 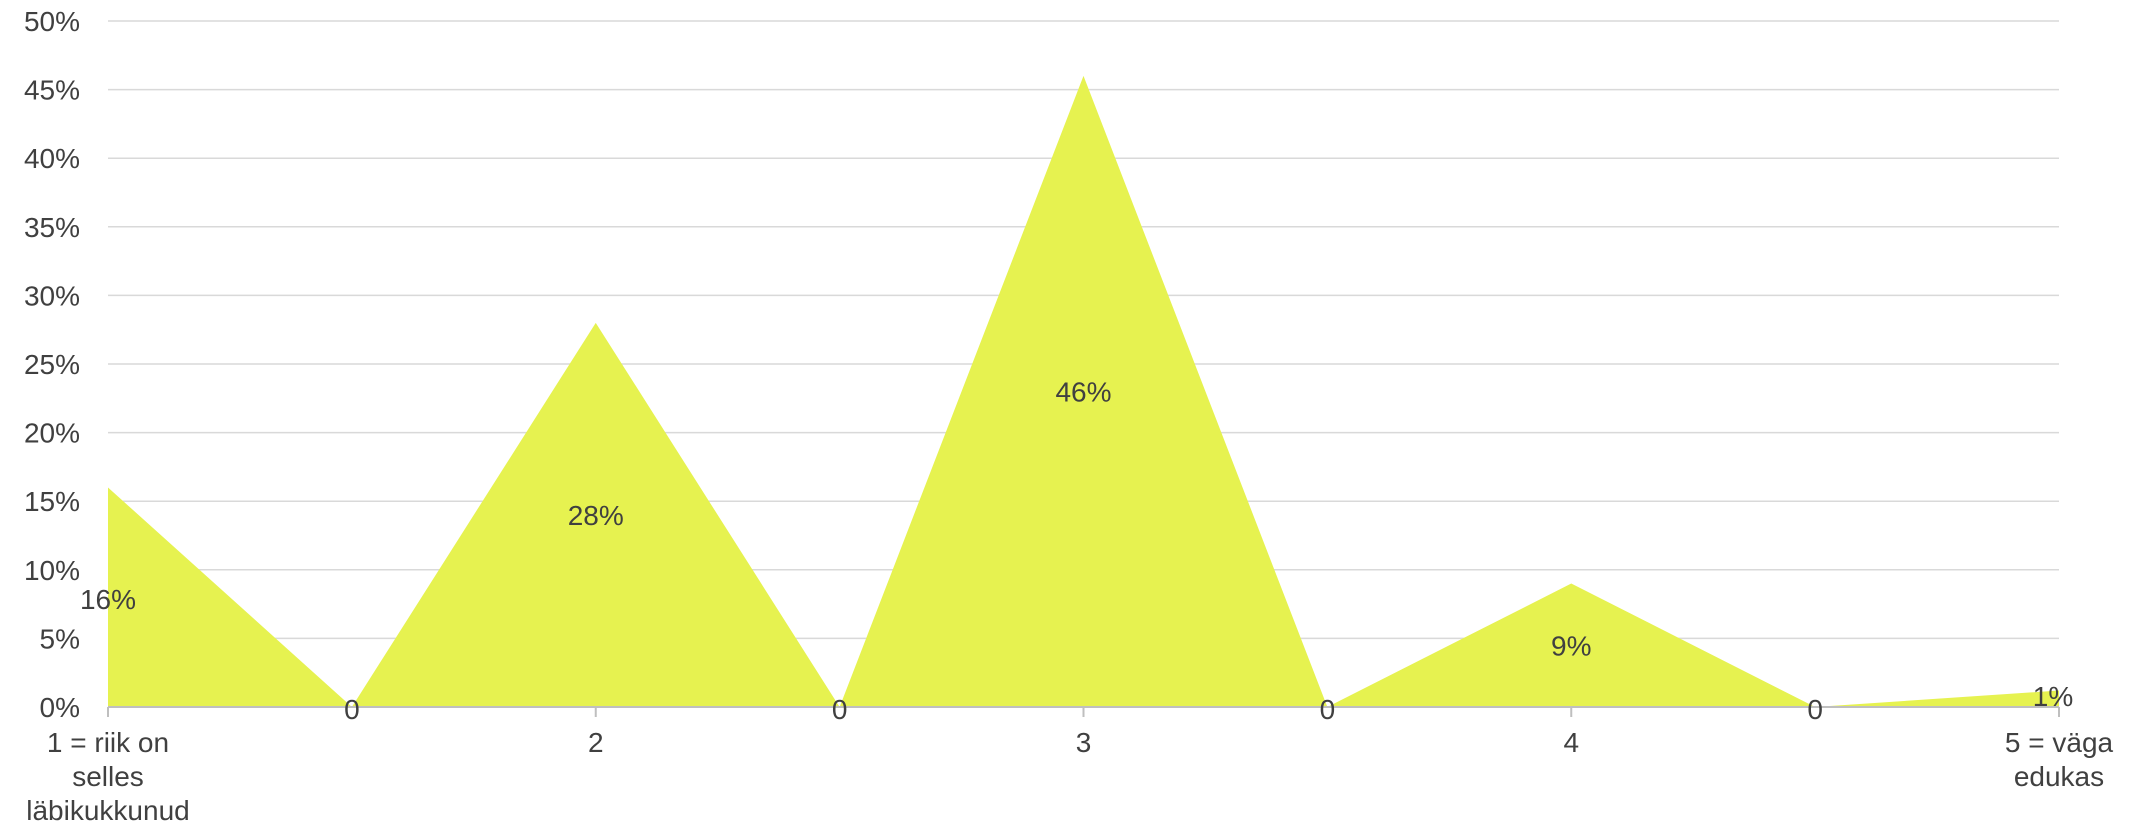 I want to click on y-tick-label: 25%, so click(x=52, y=364).